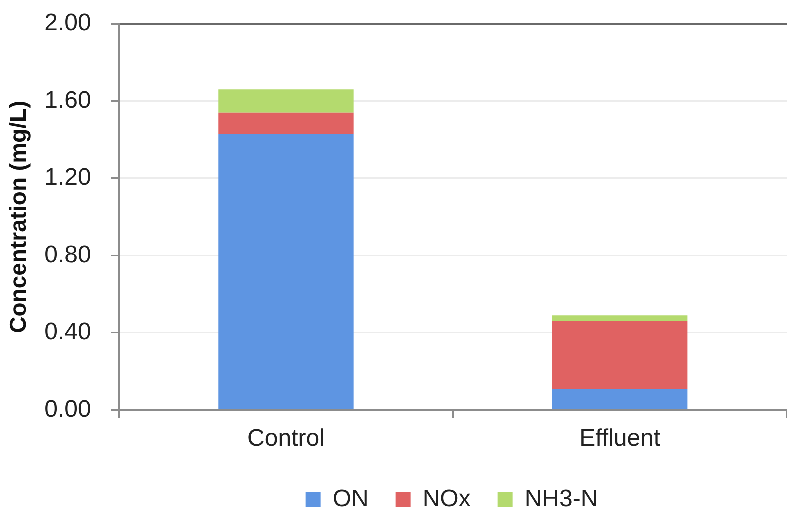  Describe the element at coordinates (68, 100) in the screenshot. I see `y-tick-label: 1.60` at that location.